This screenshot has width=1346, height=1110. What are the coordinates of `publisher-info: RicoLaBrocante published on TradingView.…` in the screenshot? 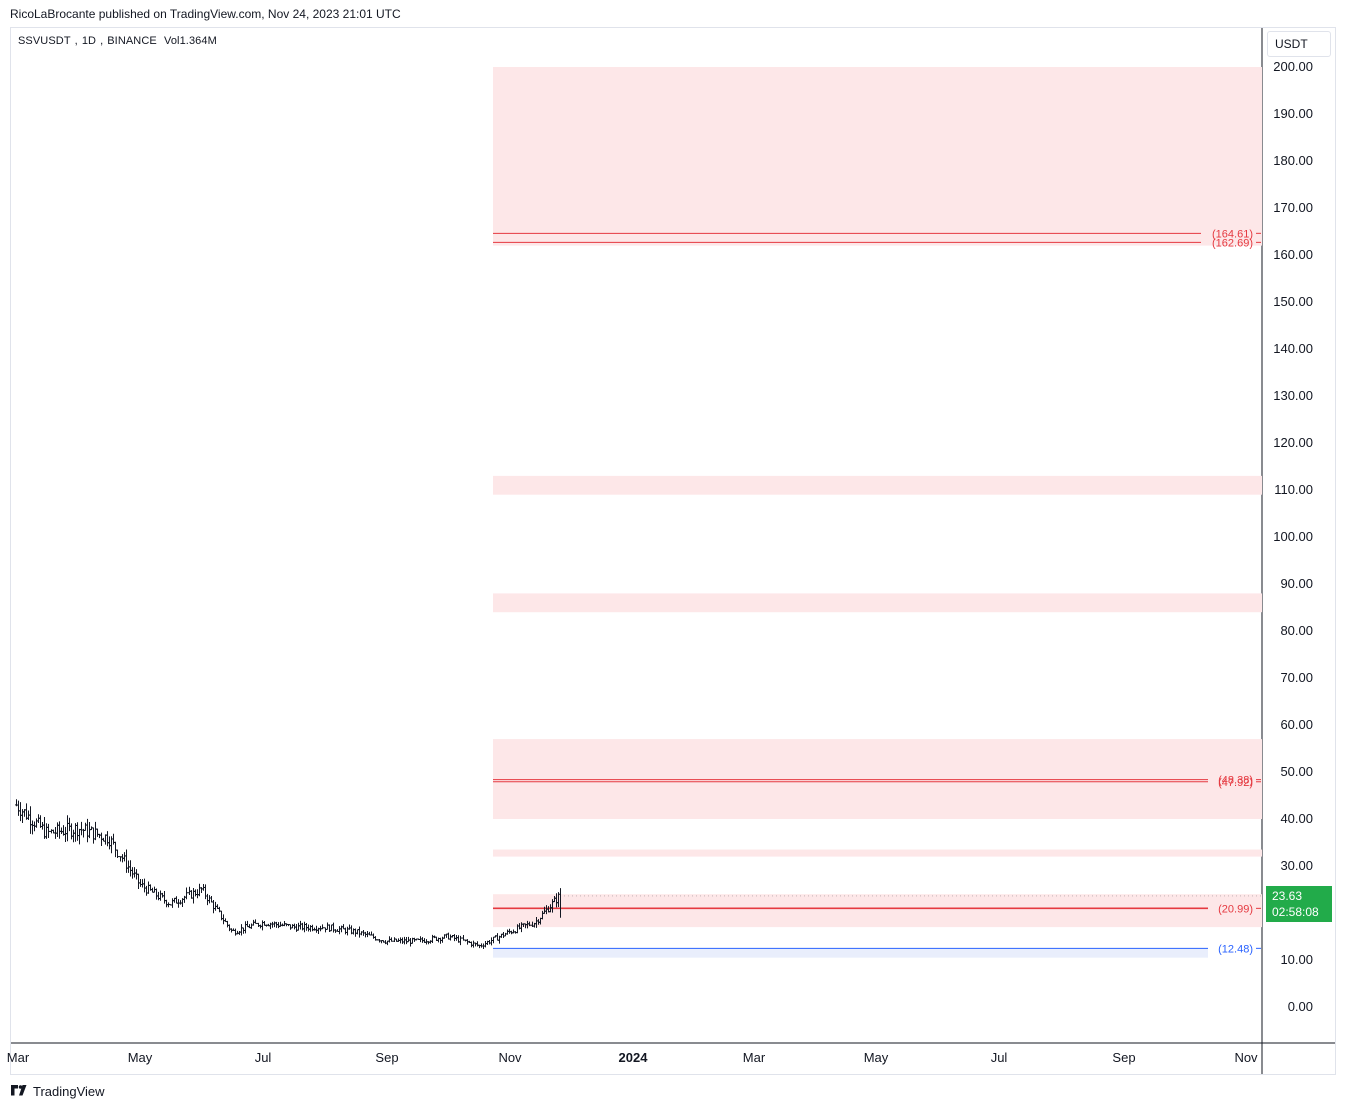 It's located at (205, 14).